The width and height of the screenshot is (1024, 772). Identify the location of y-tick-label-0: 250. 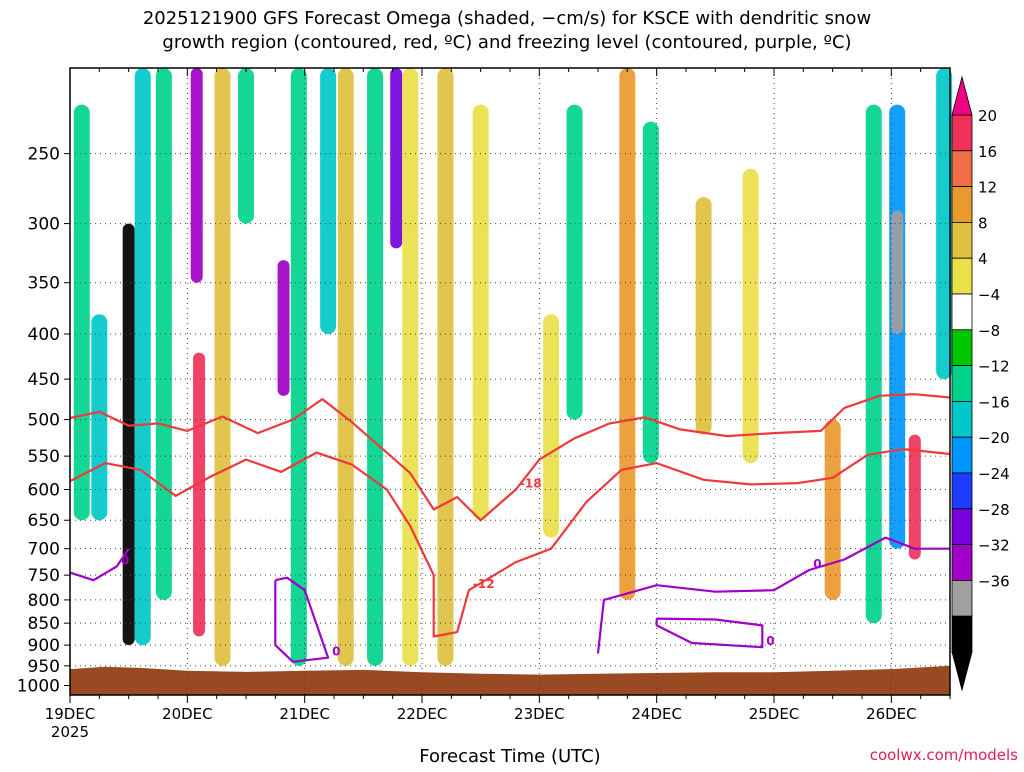
(44, 155).